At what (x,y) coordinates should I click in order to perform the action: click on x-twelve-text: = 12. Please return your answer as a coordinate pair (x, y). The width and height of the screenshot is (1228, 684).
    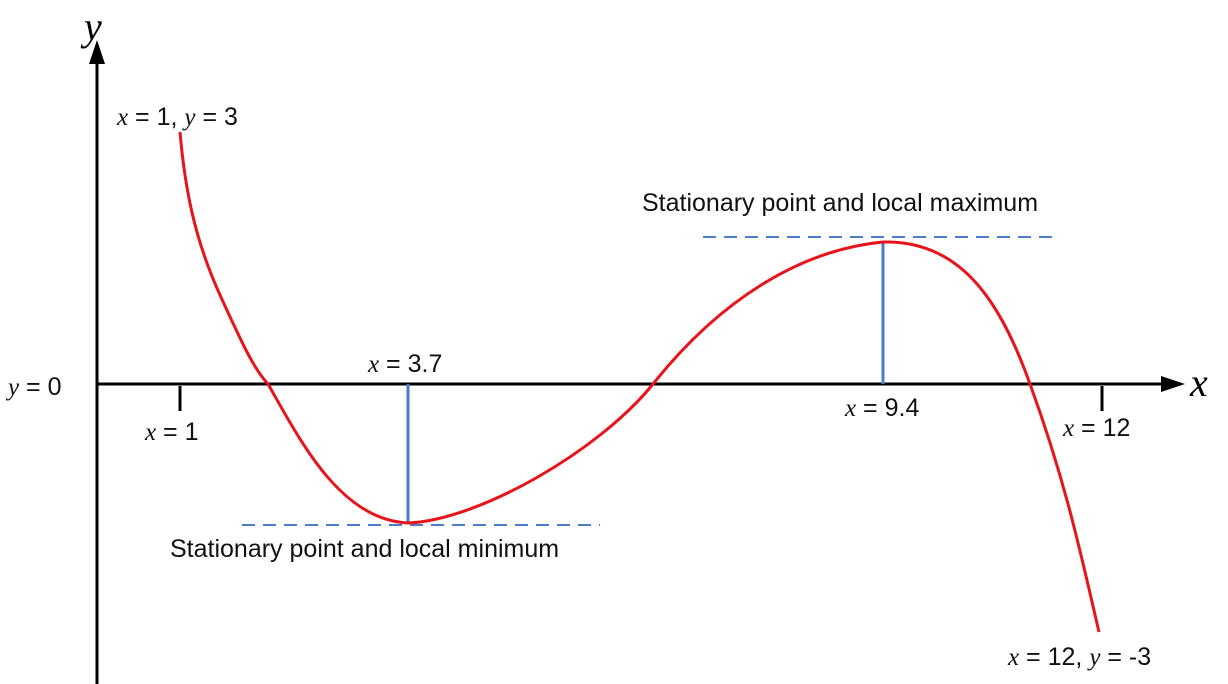
    Looking at the image, I should click on (1102, 428).